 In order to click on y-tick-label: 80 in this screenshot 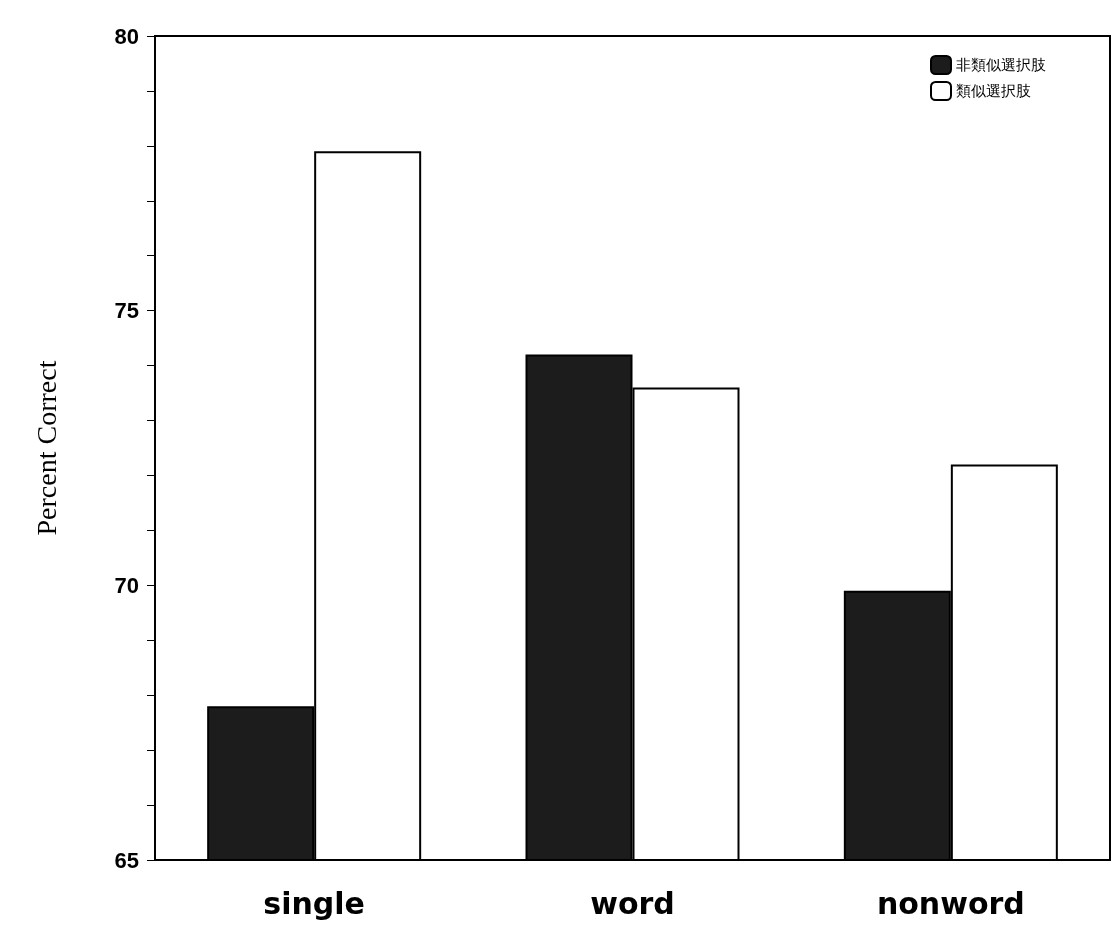, I will do `click(126, 36)`.